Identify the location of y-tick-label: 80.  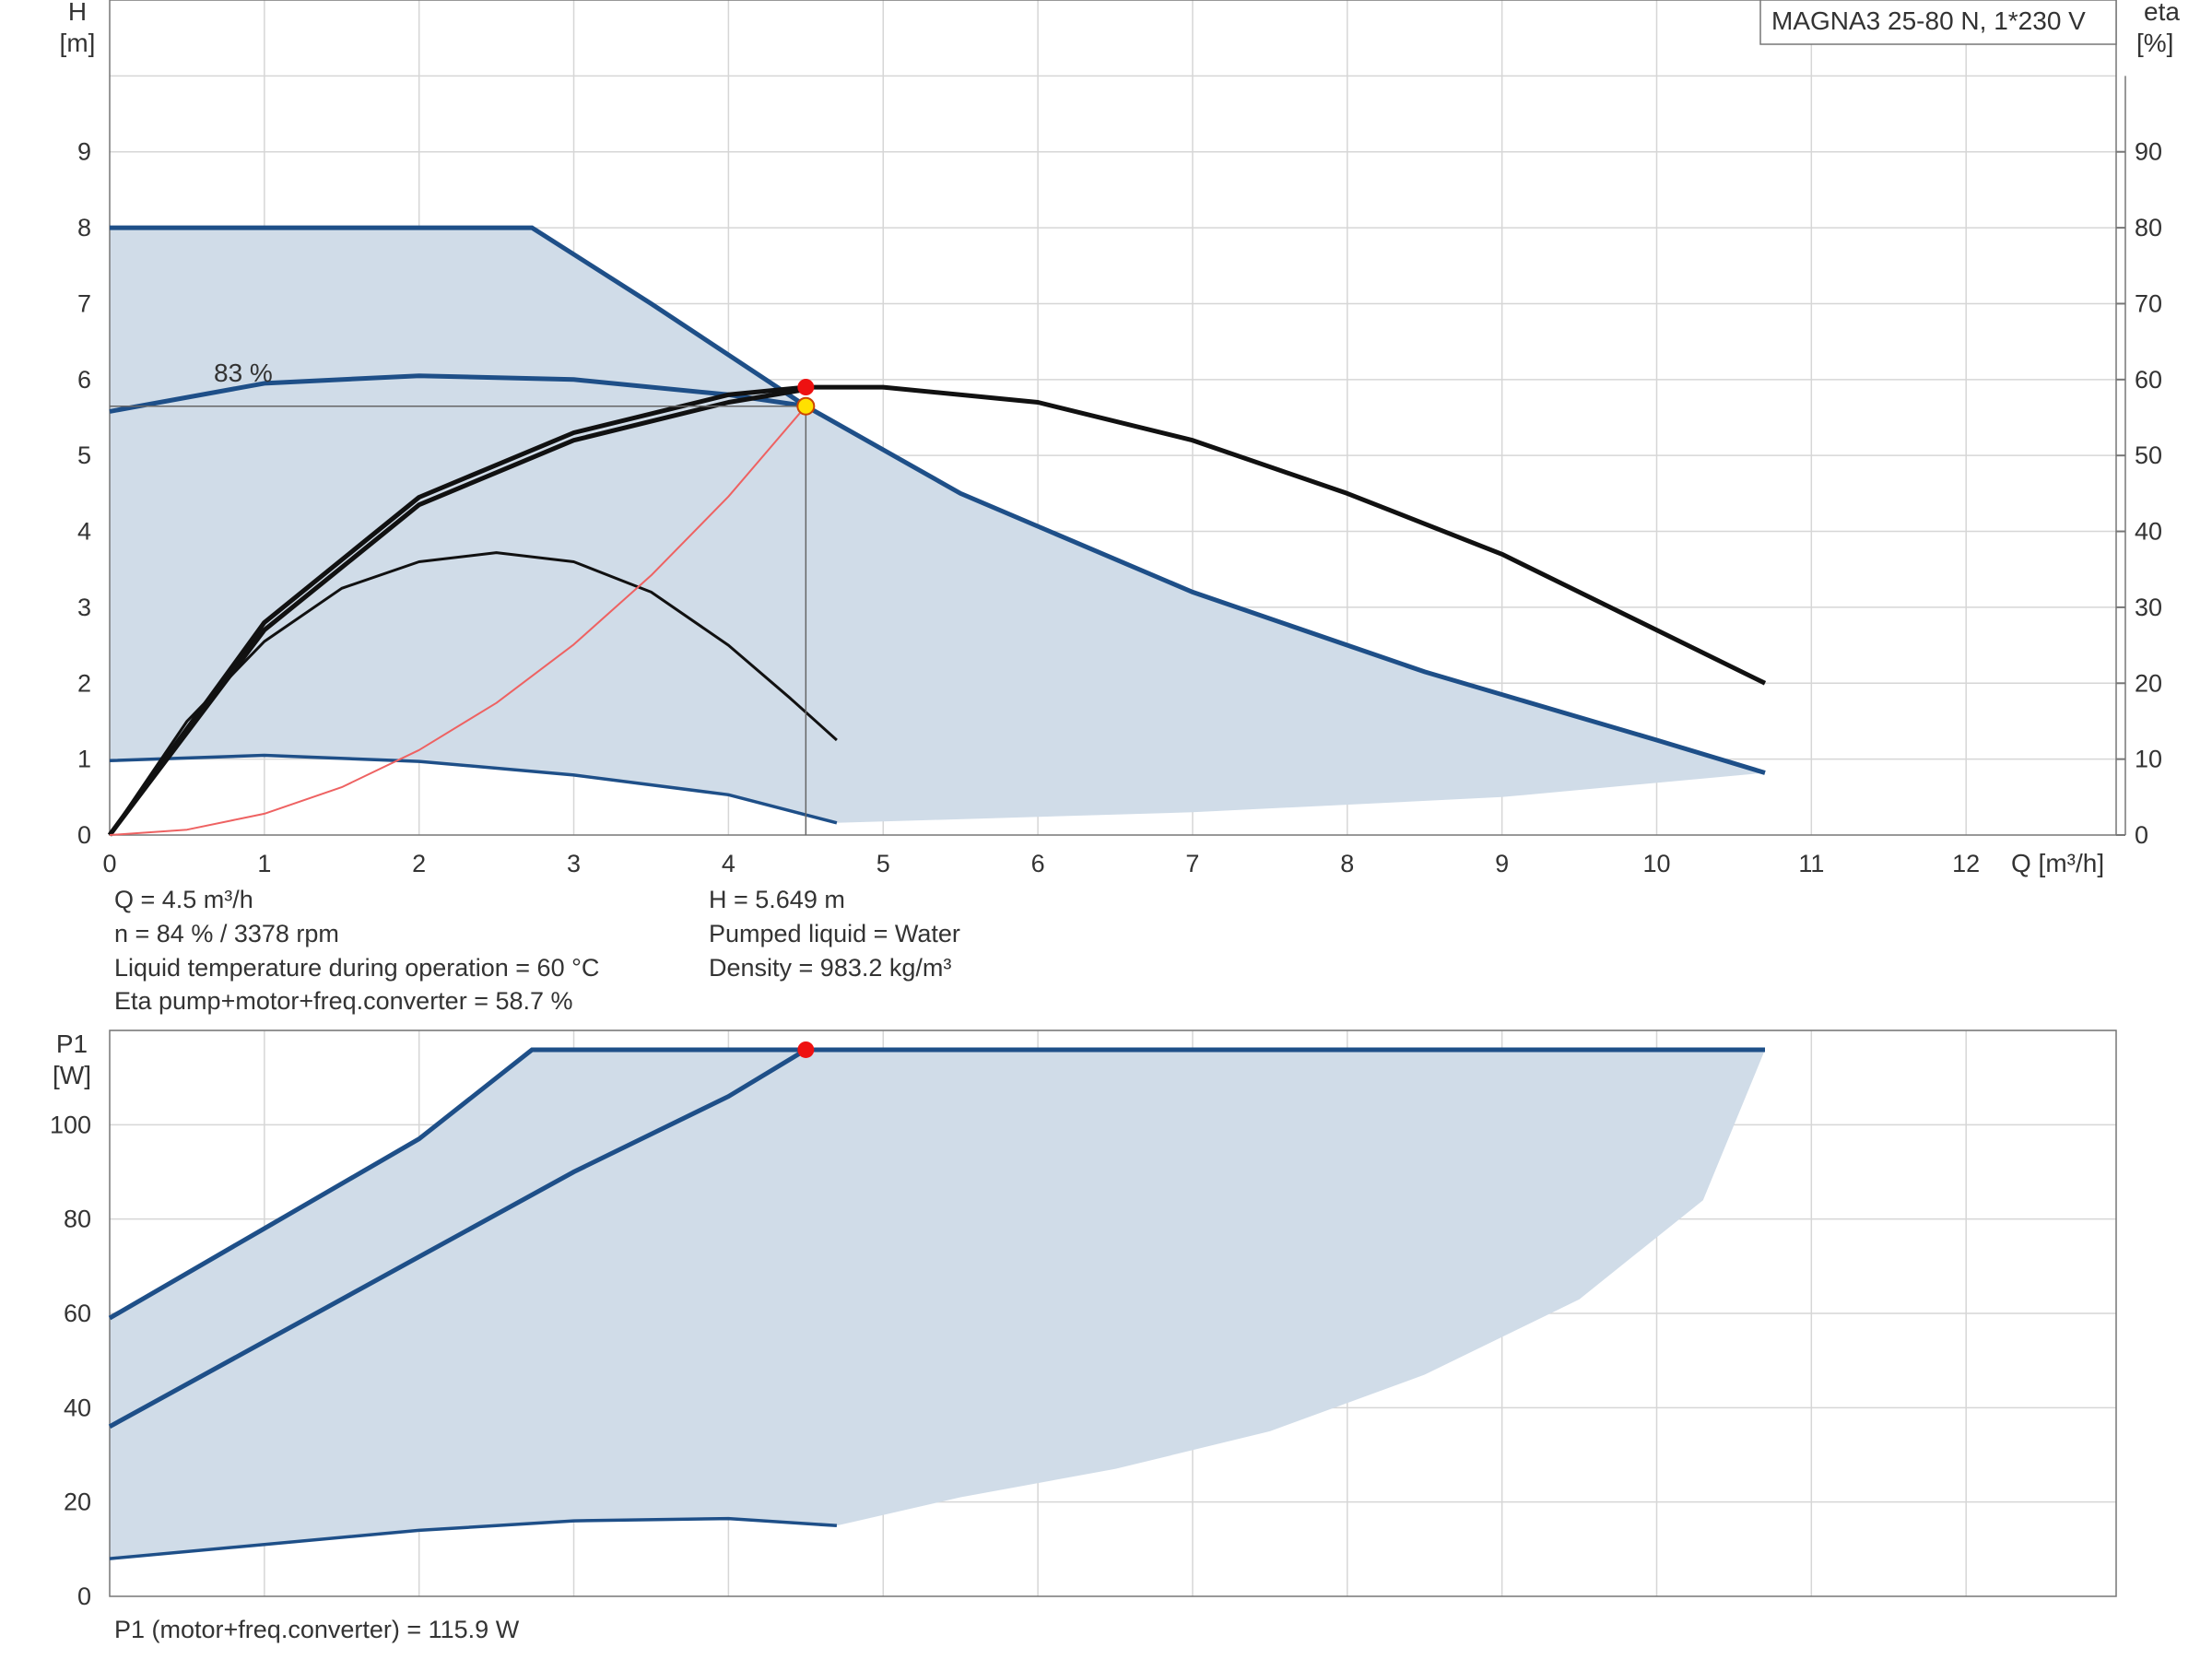
(77, 1219).